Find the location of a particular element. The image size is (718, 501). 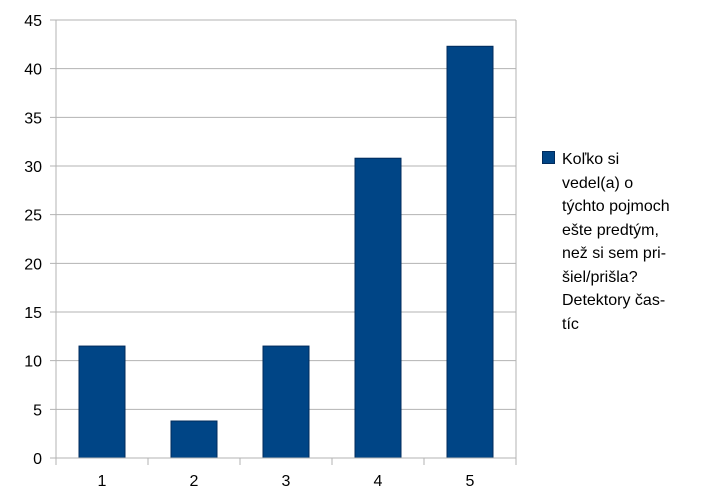

y-tick-label-35: 35 is located at coordinates (33, 118).